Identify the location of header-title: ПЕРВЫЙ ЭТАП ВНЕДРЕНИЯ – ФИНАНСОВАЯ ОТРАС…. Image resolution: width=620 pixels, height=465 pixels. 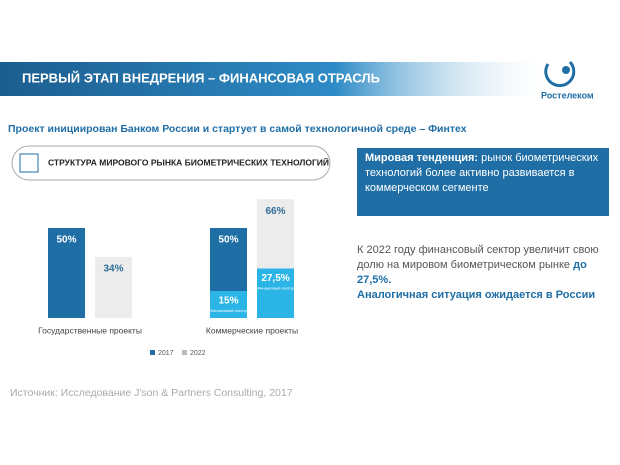
(201, 77).